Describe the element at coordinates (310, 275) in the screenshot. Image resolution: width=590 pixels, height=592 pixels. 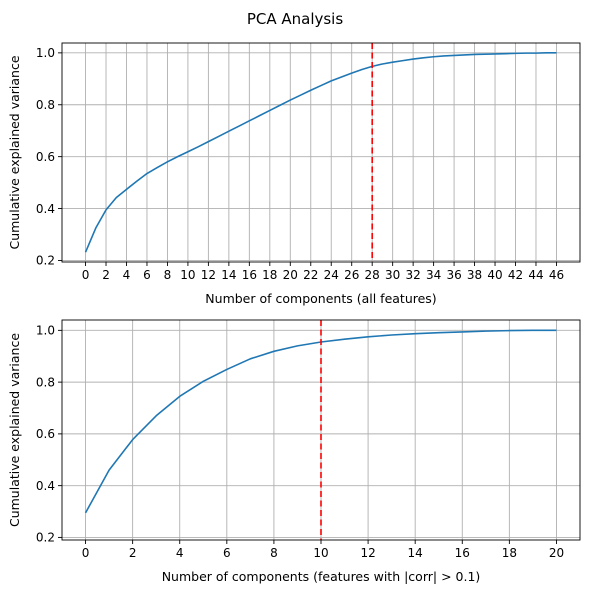
I see `x-tick-label: 22` at that location.